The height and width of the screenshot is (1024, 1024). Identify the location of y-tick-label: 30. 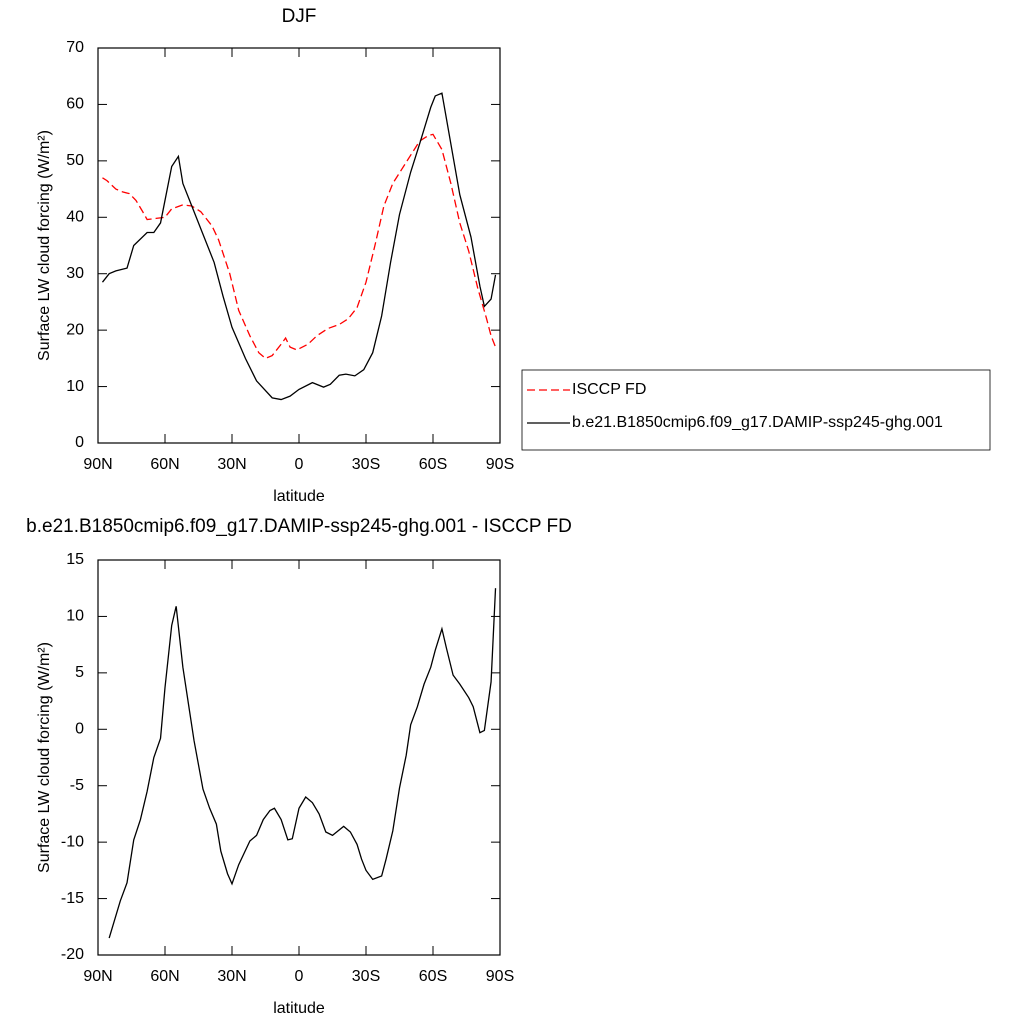
(75, 273).